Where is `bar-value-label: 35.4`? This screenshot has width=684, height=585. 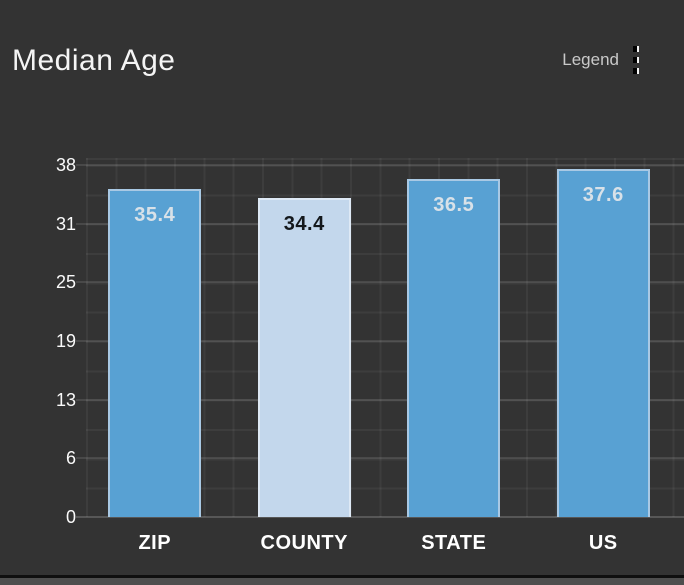 bar-value-label: 35.4 is located at coordinates (155, 215).